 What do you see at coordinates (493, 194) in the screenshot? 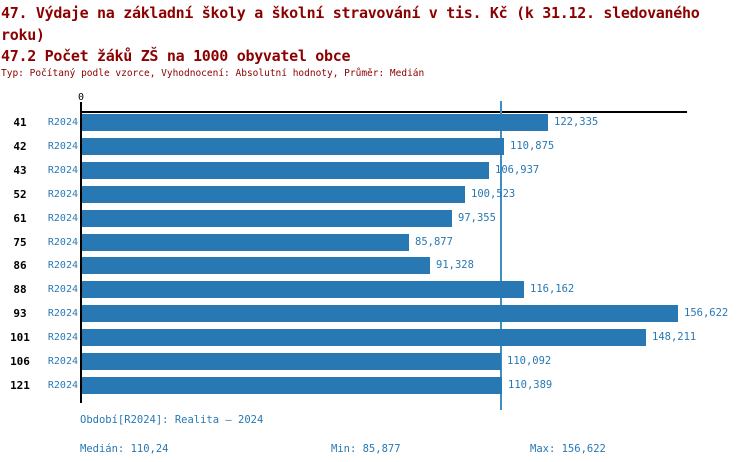
I see `bar-value-label: 100,523` at bounding box center [493, 194].